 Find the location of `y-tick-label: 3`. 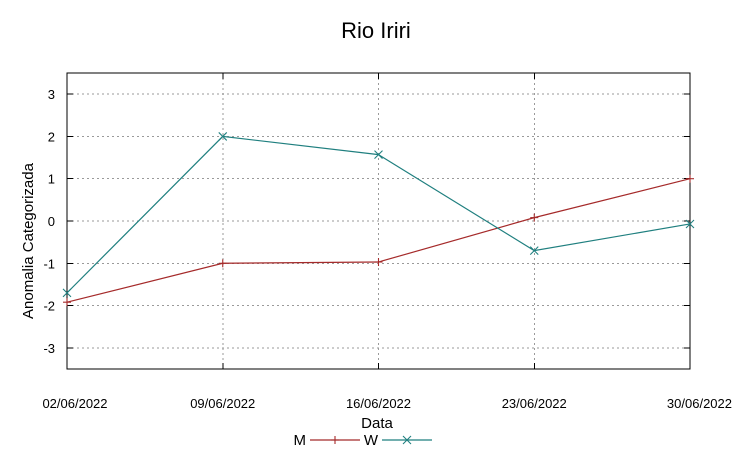

y-tick-label: 3 is located at coordinates (51, 94).